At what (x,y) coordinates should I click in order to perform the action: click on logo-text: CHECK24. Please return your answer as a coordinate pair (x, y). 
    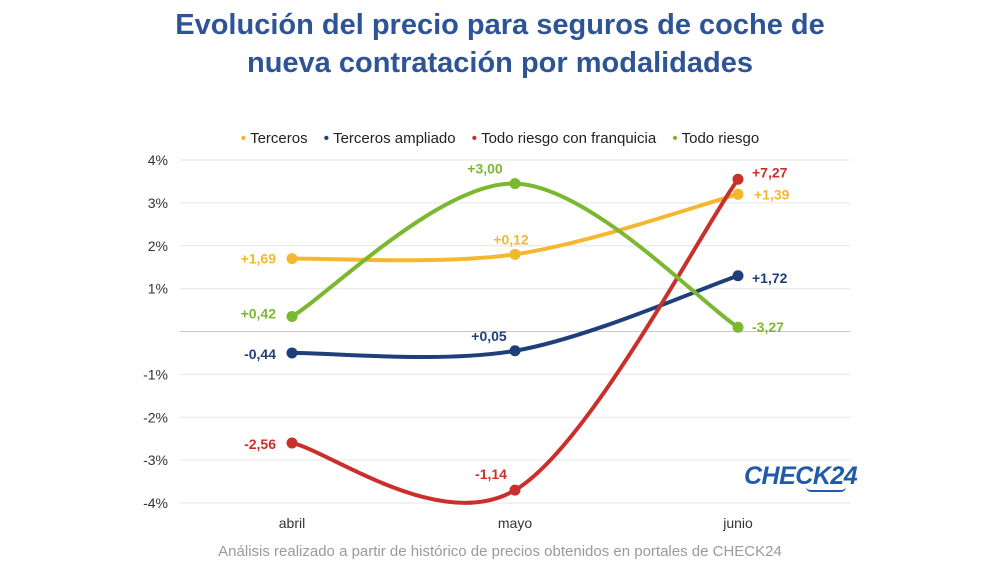
    Looking at the image, I should click on (801, 476).